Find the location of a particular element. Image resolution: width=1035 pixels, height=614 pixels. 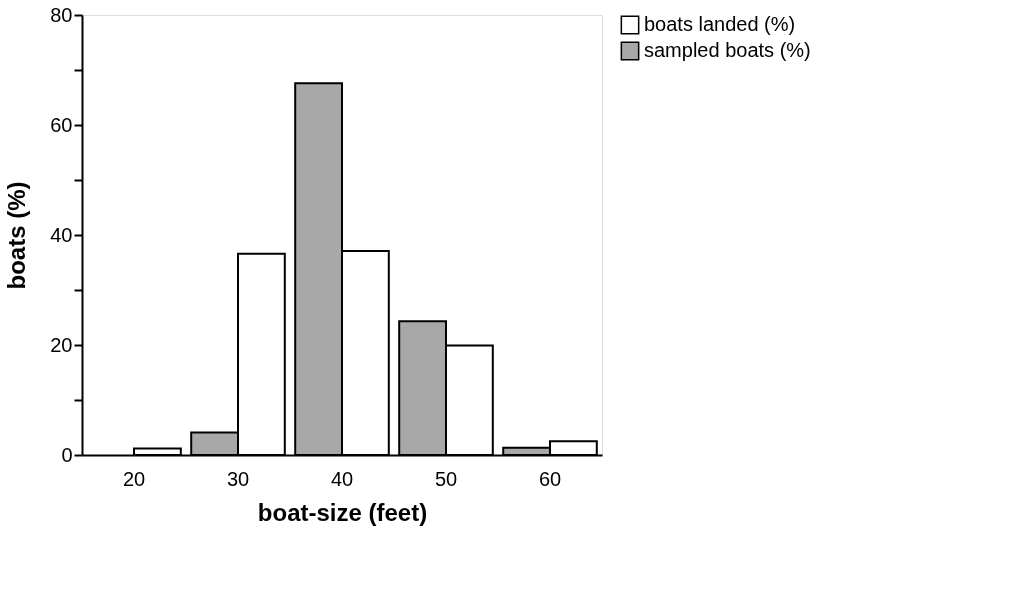

y-tick-label: 20 is located at coordinates (61, 344).